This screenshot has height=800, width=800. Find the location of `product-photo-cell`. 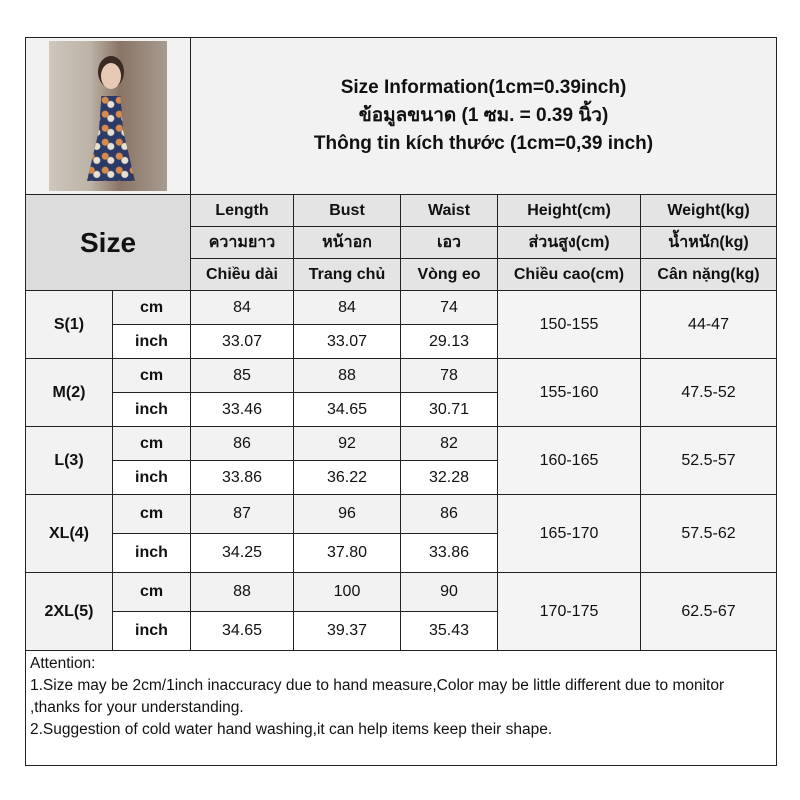

product-photo-cell is located at coordinates (108, 116).